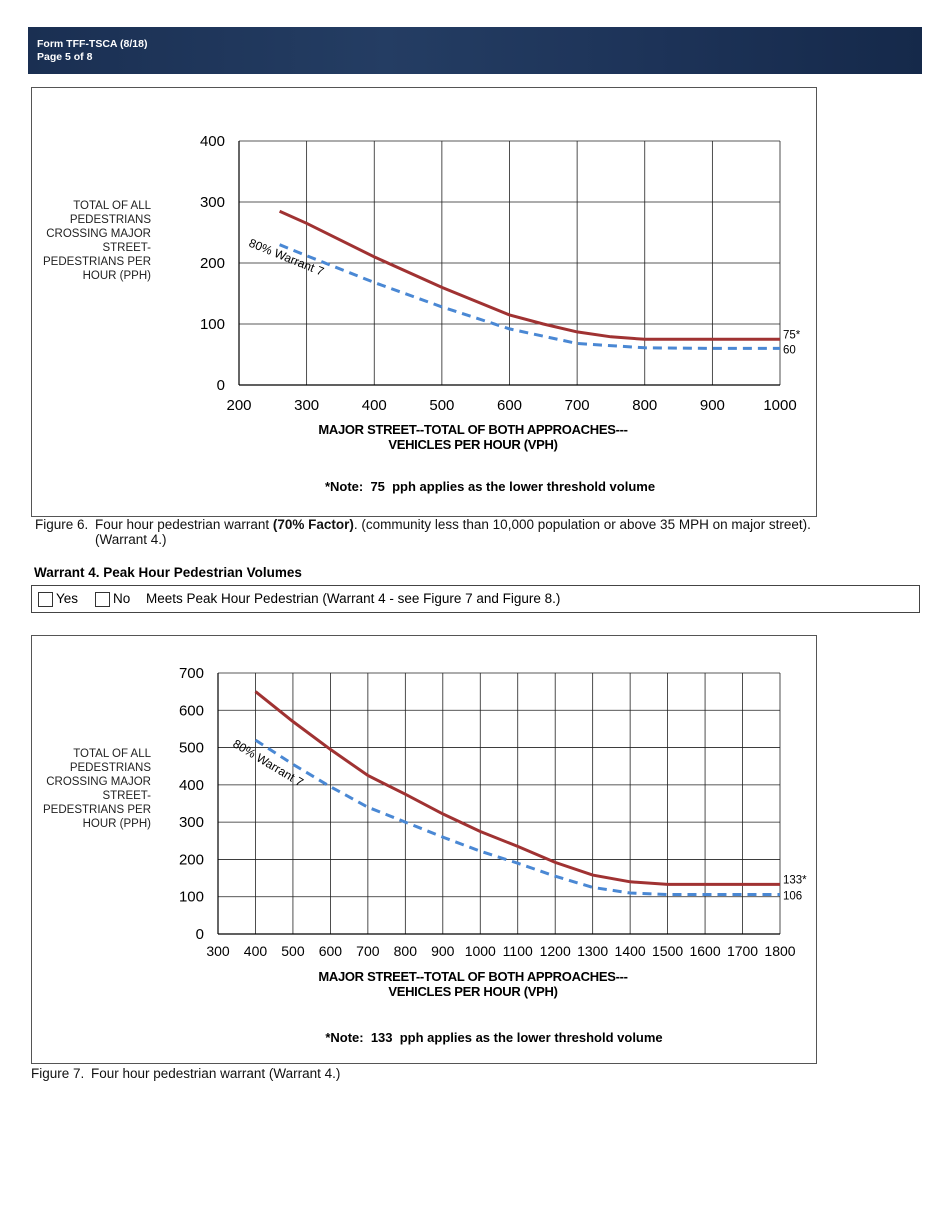 The height and width of the screenshot is (1230, 950). I want to click on section-heading: Warrant 4. Peak Hour Pedestrian Volumes, so click(168, 572).